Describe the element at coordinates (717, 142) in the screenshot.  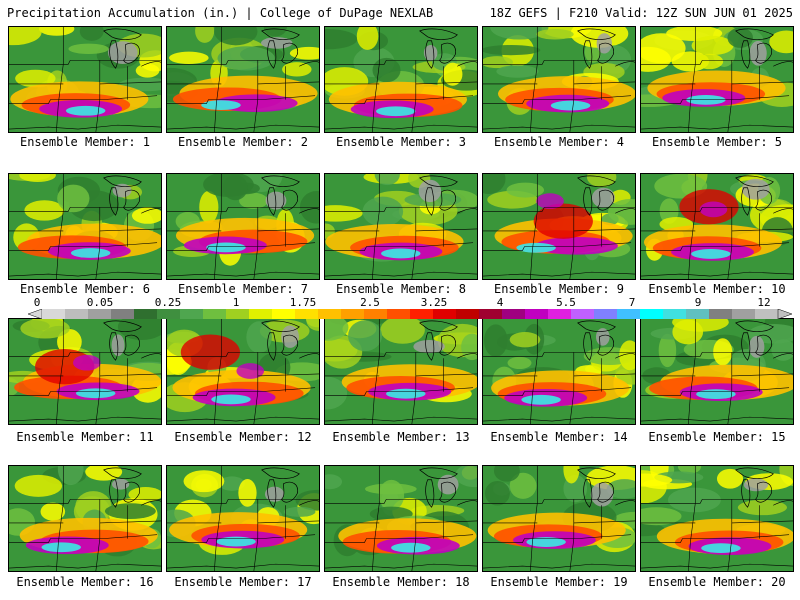
I see `ensemble-member-label: Ensemble Member: 5` at that location.